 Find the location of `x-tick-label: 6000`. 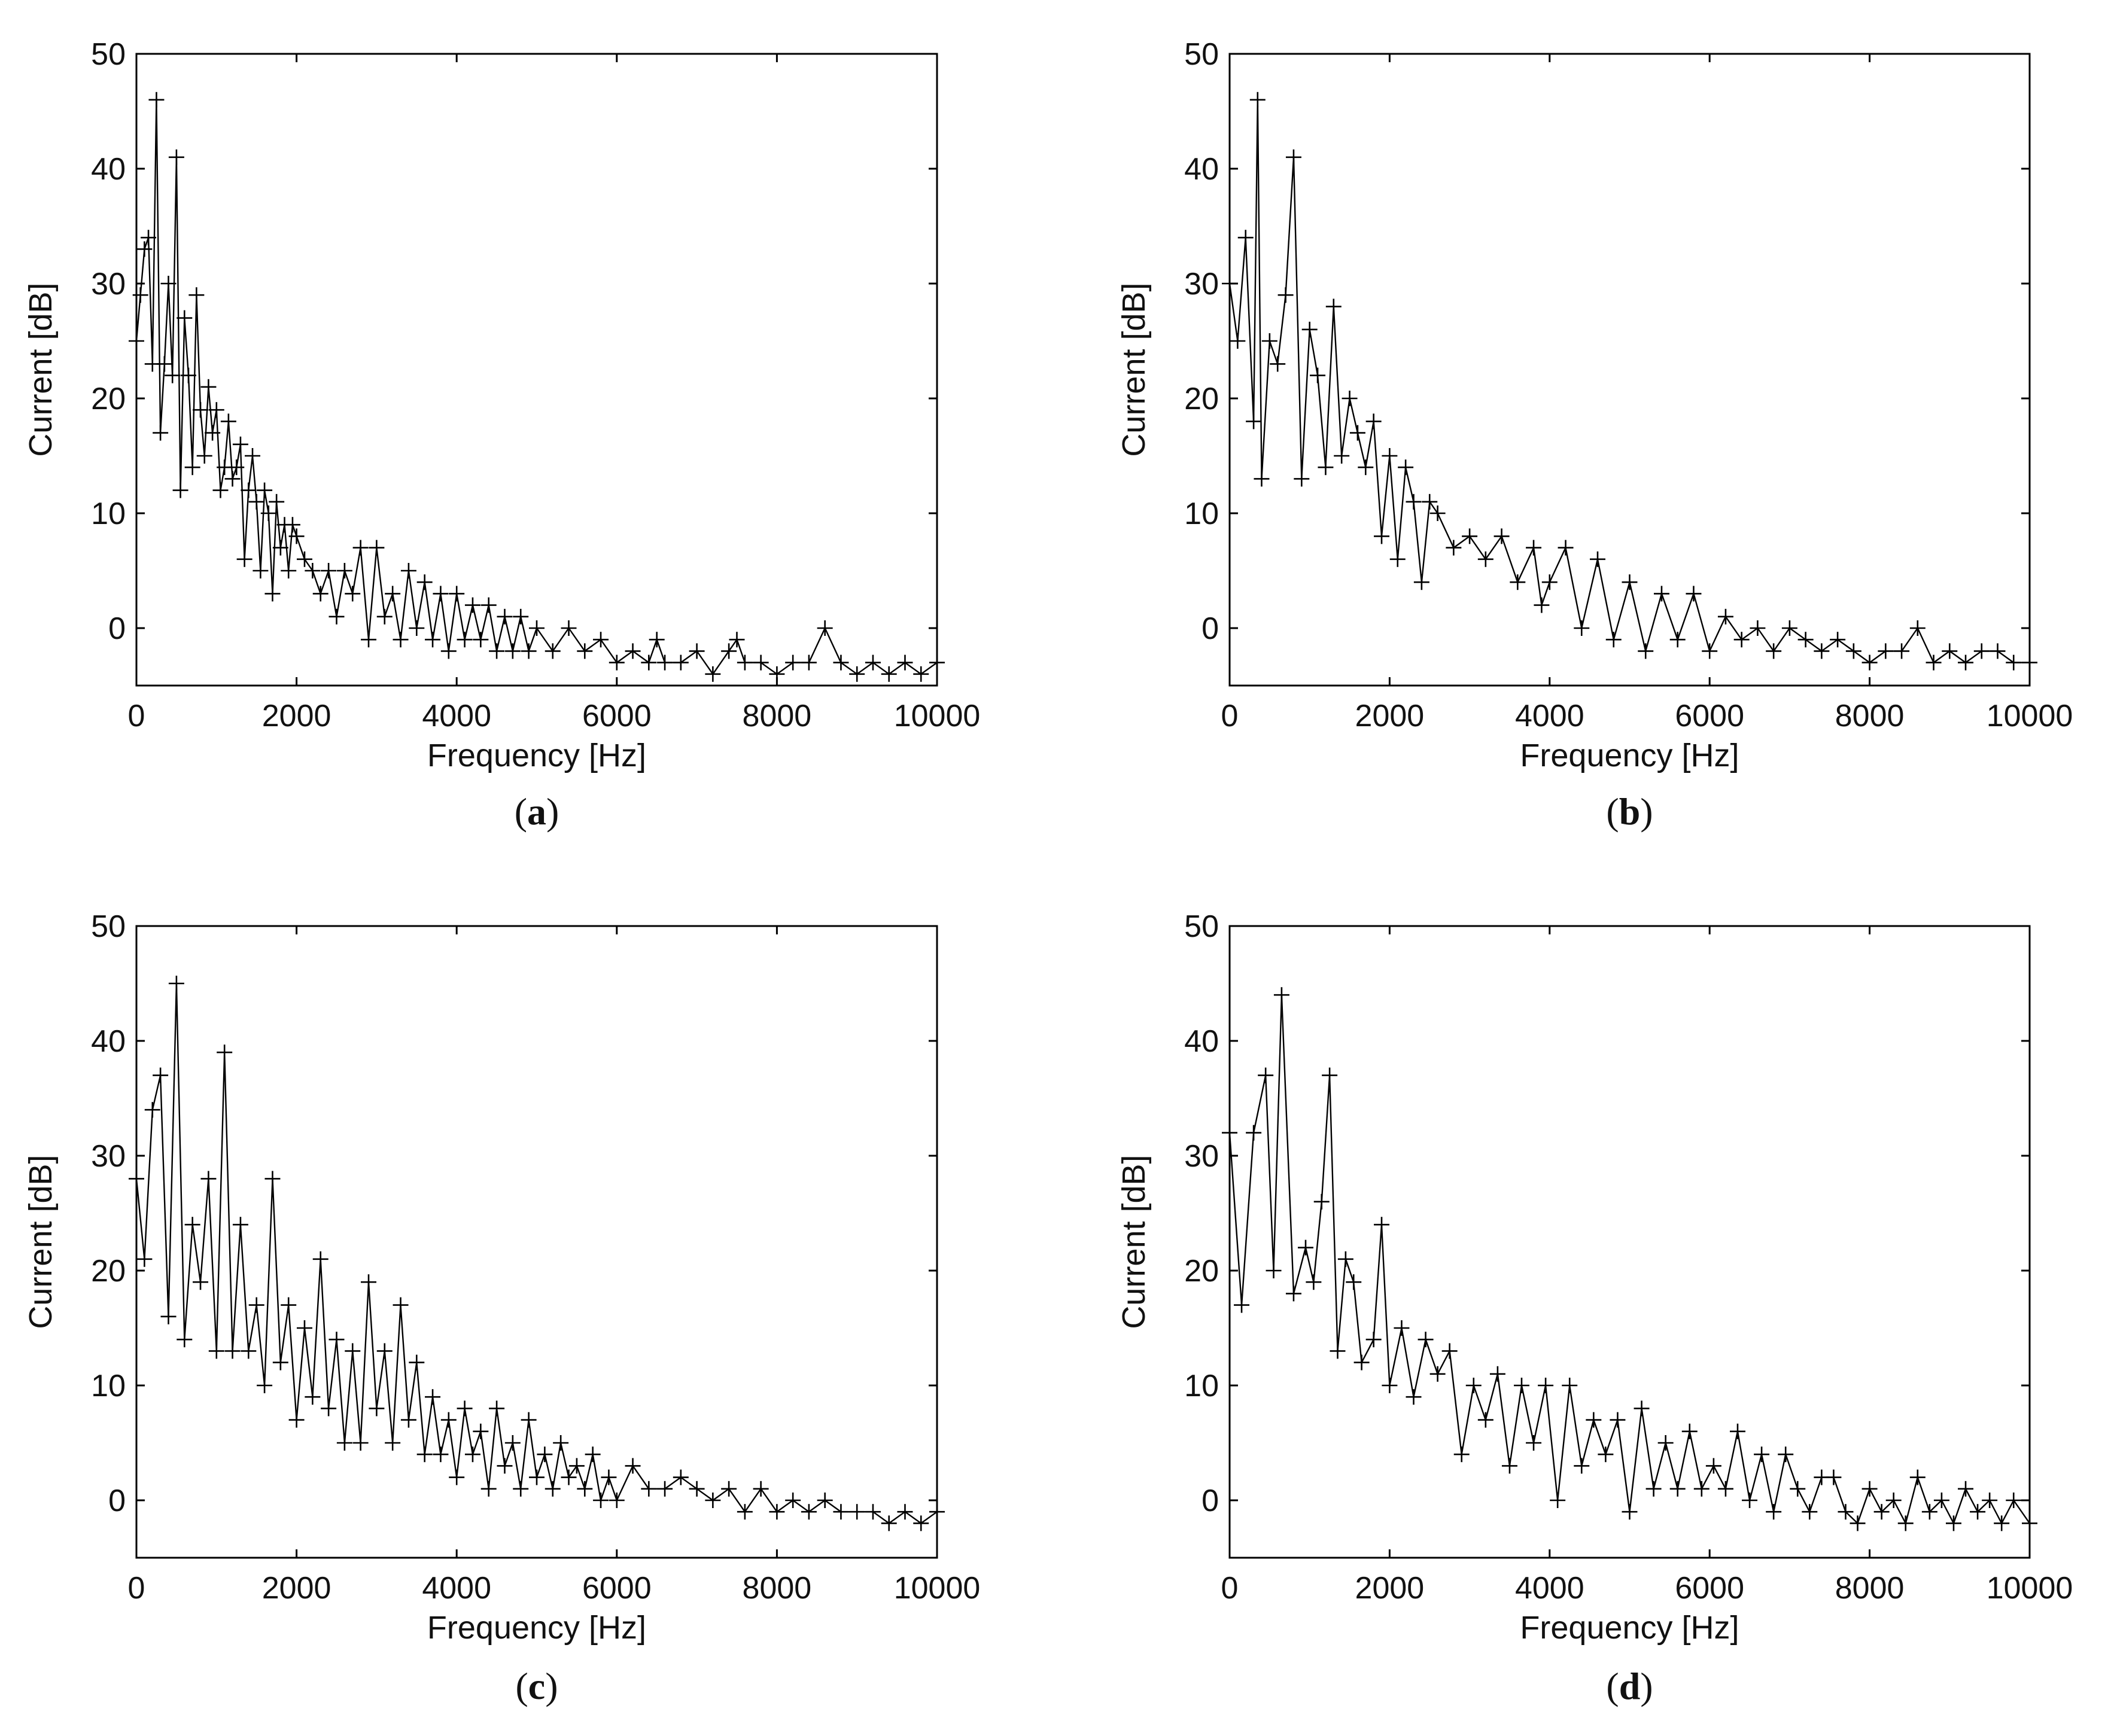

x-tick-label: 6000 is located at coordinates (1709, 716).